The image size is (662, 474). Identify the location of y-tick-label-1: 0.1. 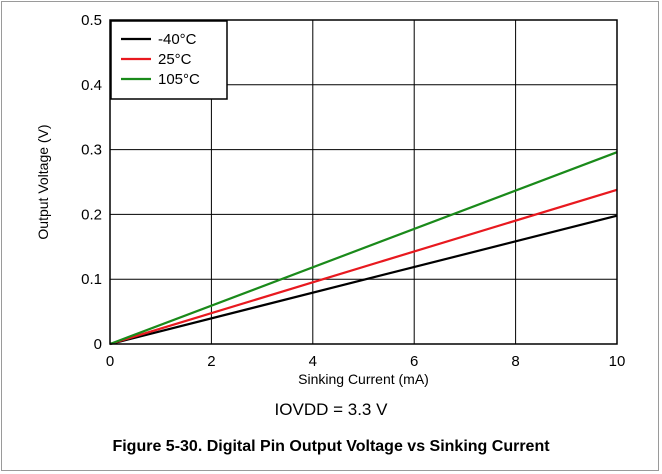
(91, 279).